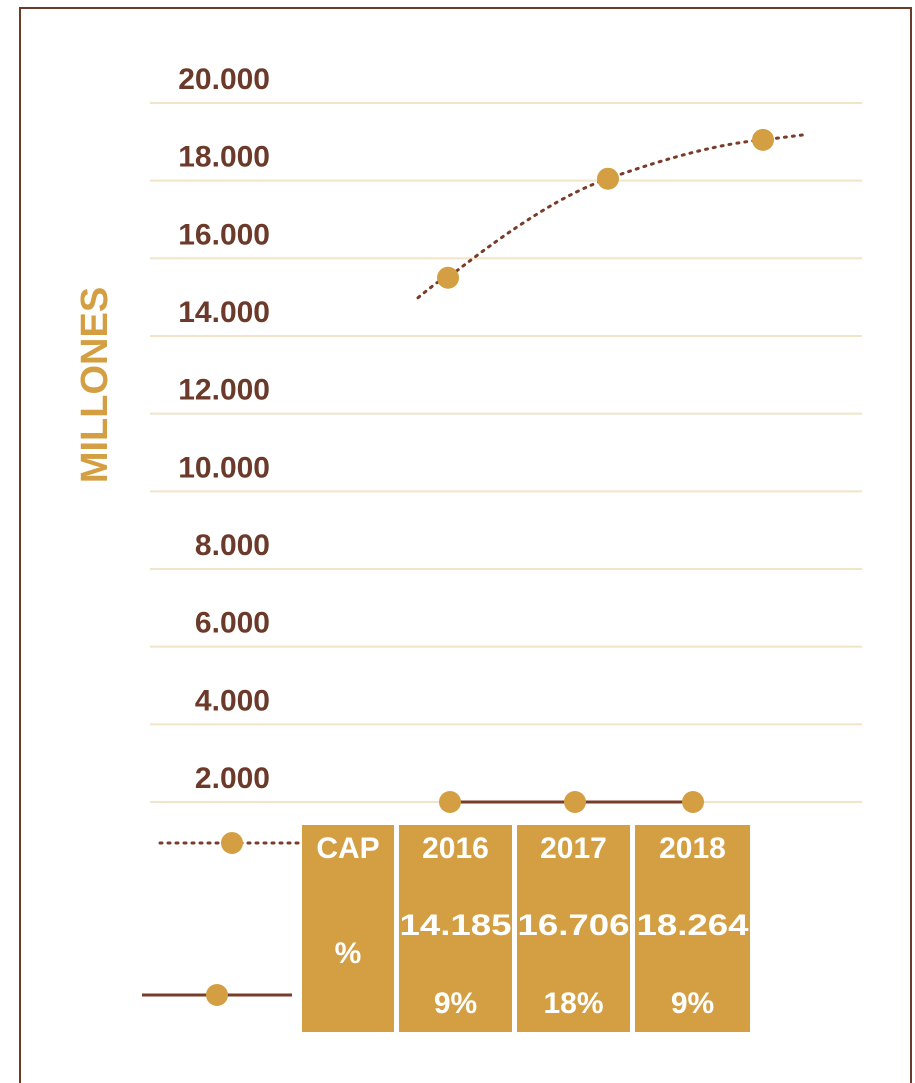 Image resolution: width=915 pixels, height=1083 pixels. What do you see at coordinates (232, 778) in the screenshot?
I see `y-tick-label: 2.000` at bounding box center [232, 778].